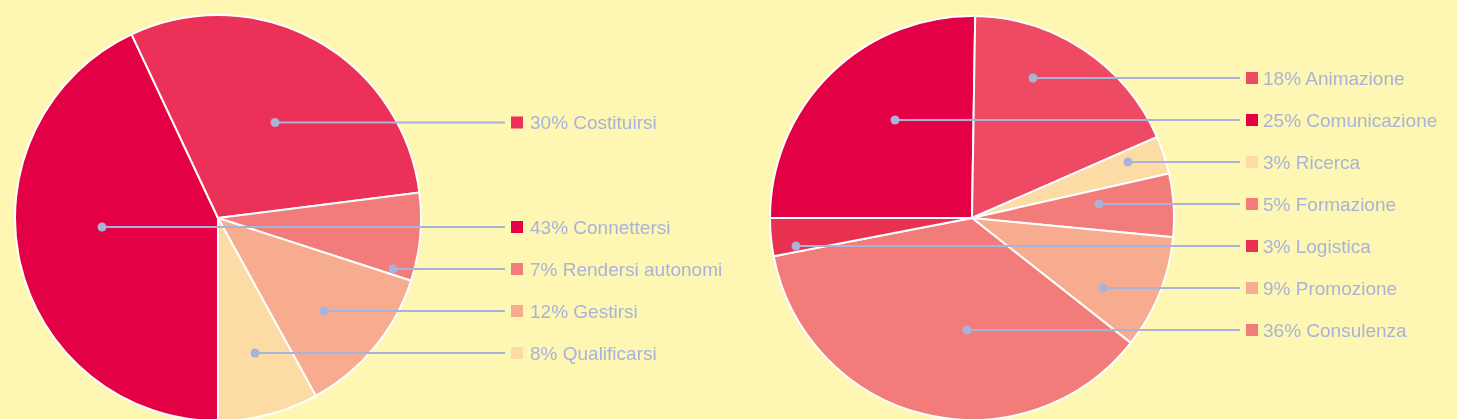  Describe the element at coordinates (600, 227) in the screenshot. I see `legend-label: 43% Connettersi` at that location.